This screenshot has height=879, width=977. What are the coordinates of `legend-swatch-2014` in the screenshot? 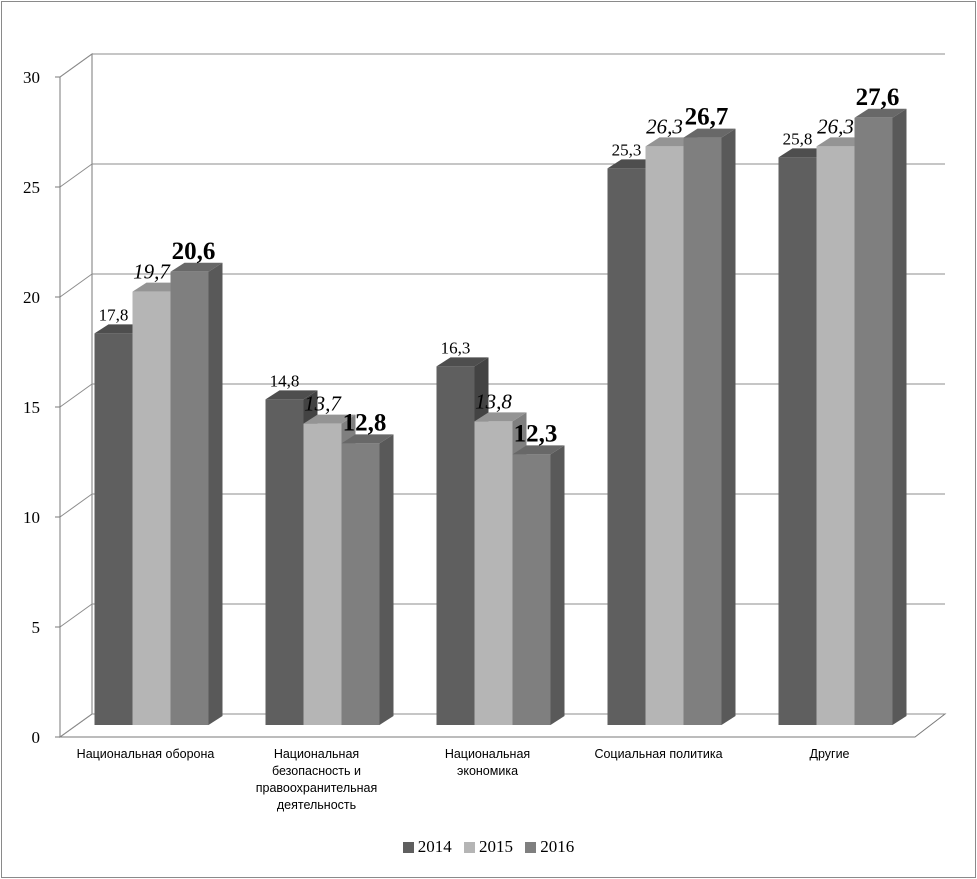 It's located at (408, 848).